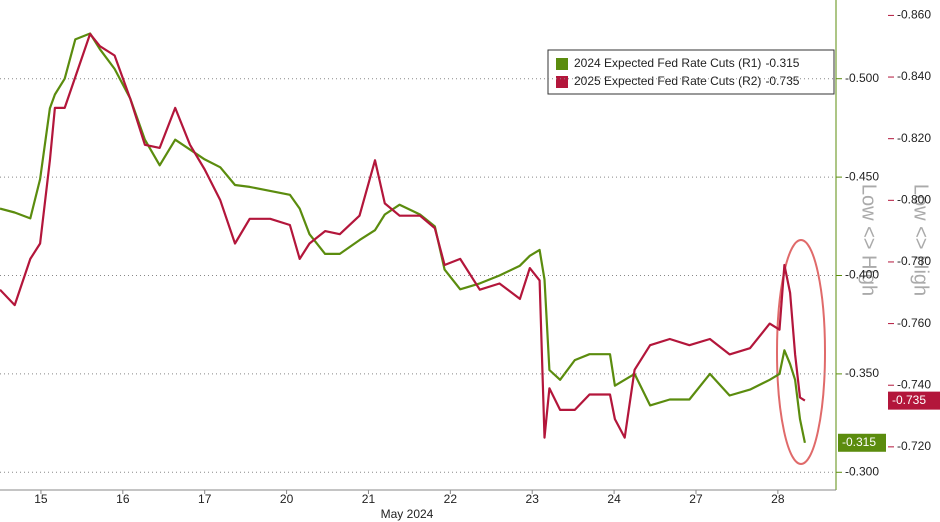 The height and width of the screenshot is (522, 940). I want to click on y-tick-label: -0.450, so click(862, 176).